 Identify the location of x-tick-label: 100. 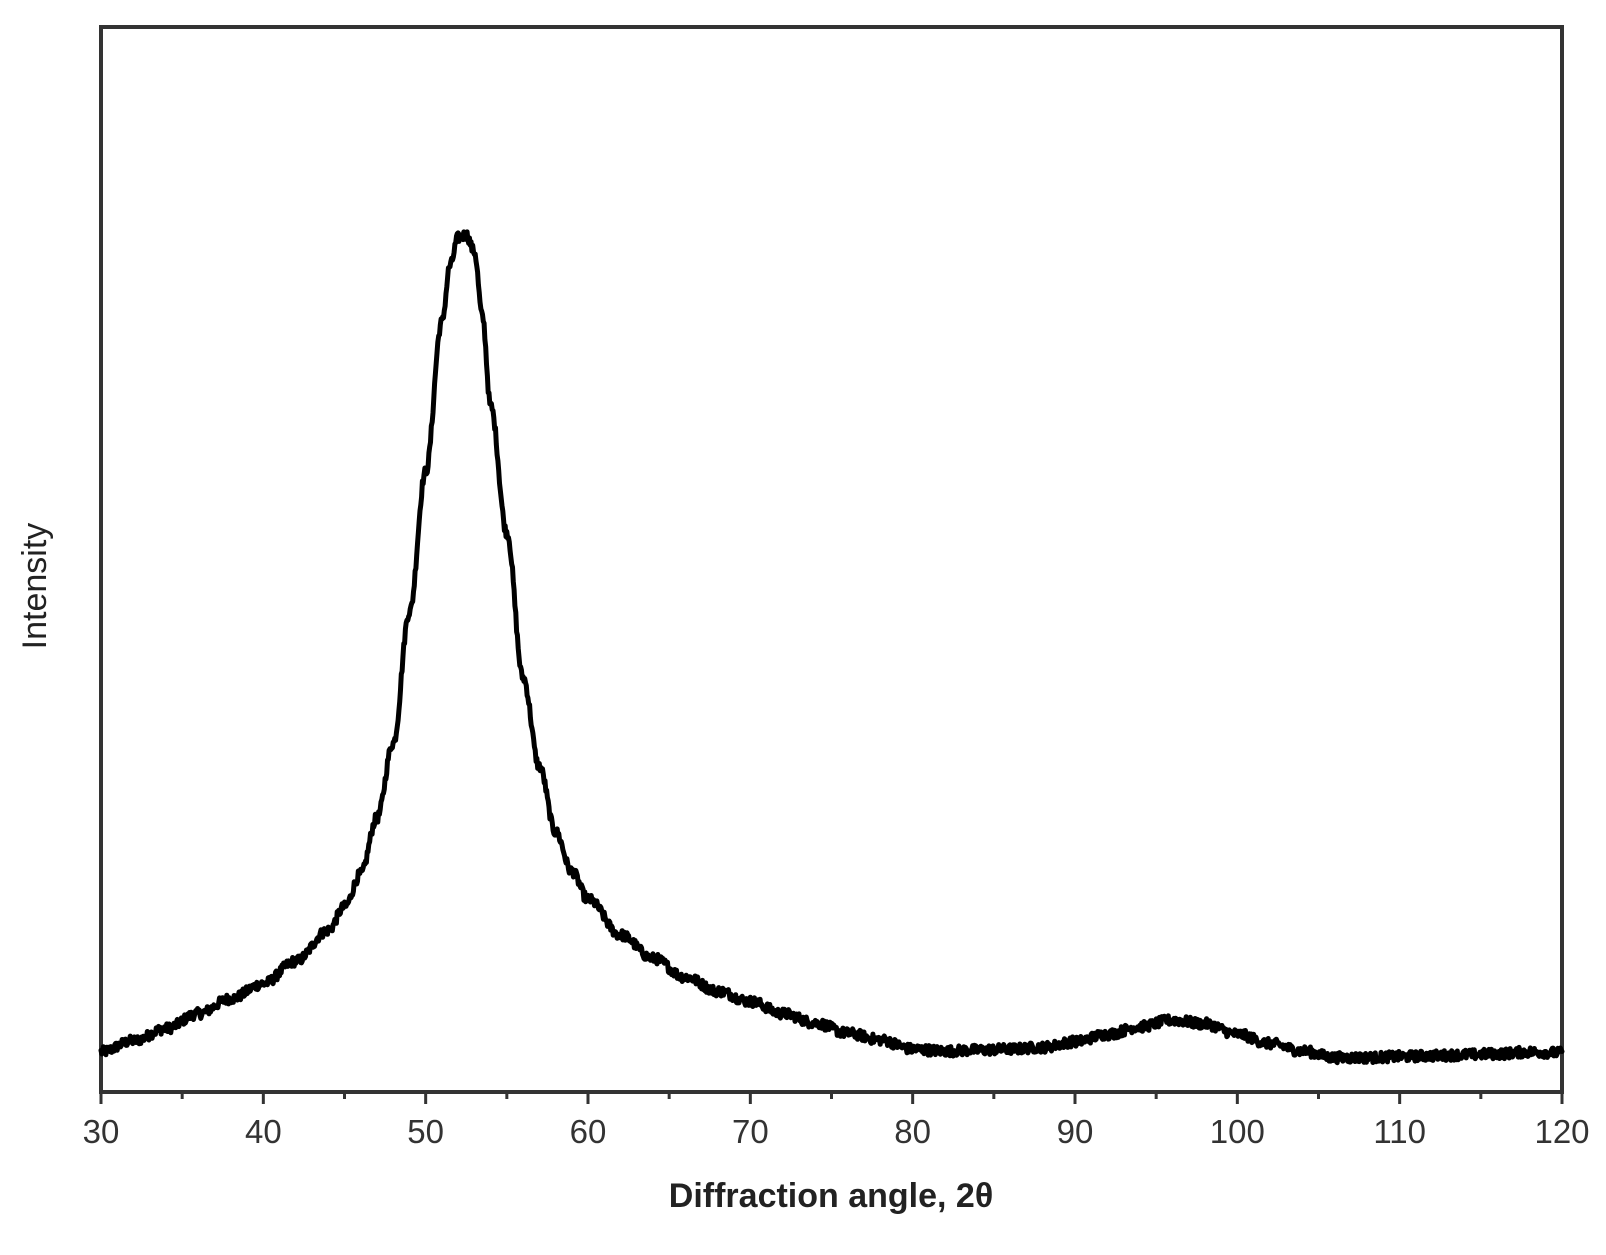
(1237, 1131).